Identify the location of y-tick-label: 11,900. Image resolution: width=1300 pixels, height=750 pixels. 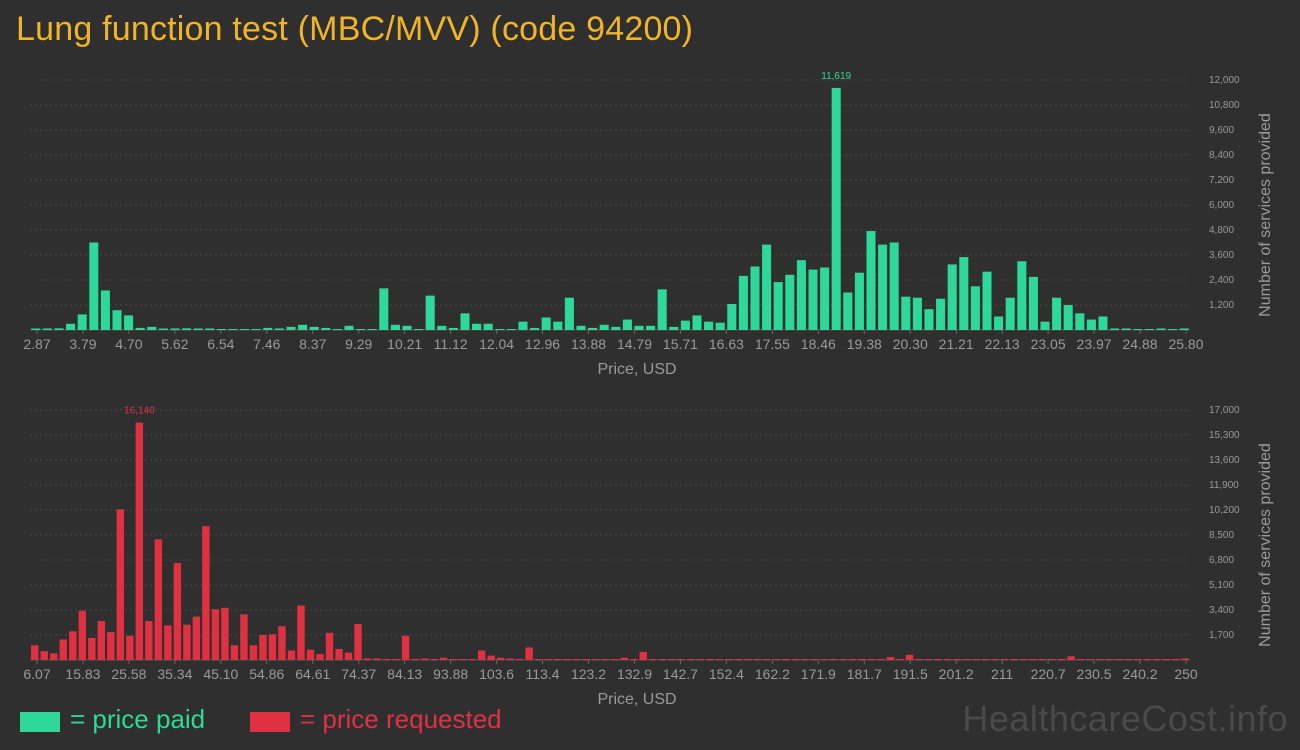
(1224, 485).